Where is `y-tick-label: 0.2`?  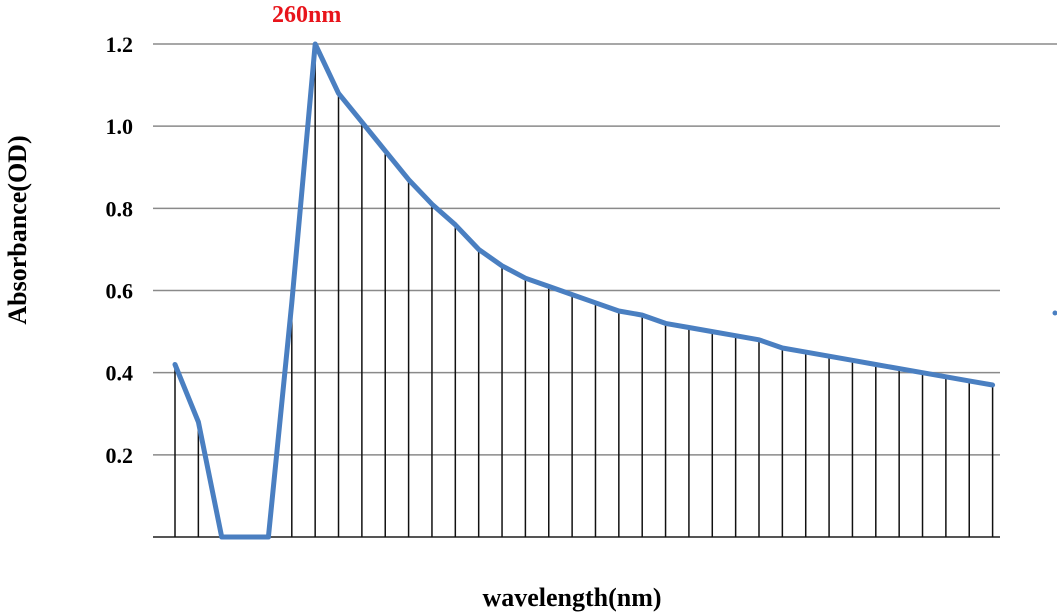 y-tick-label: 0.2 is located at coordinates (120, 455).